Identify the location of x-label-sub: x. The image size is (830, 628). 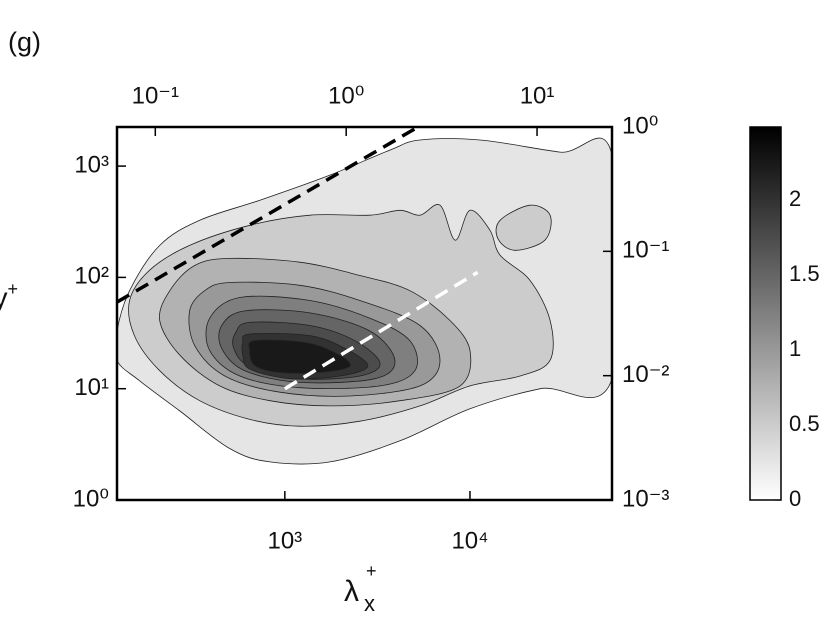
(369, 603).